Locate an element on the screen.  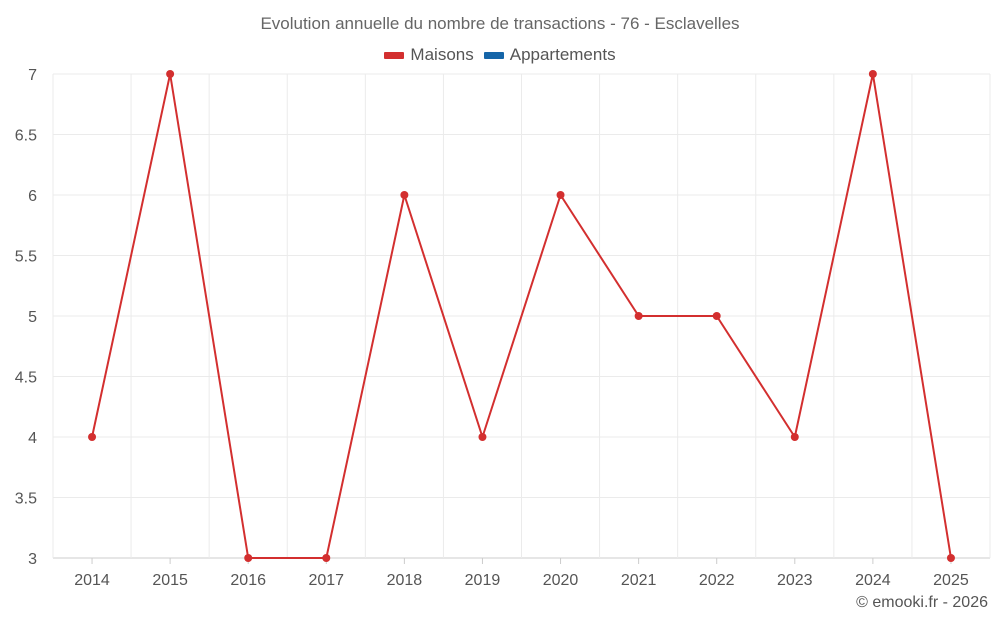
x-tick-label: 2022 is located at coordinates (717, 580).